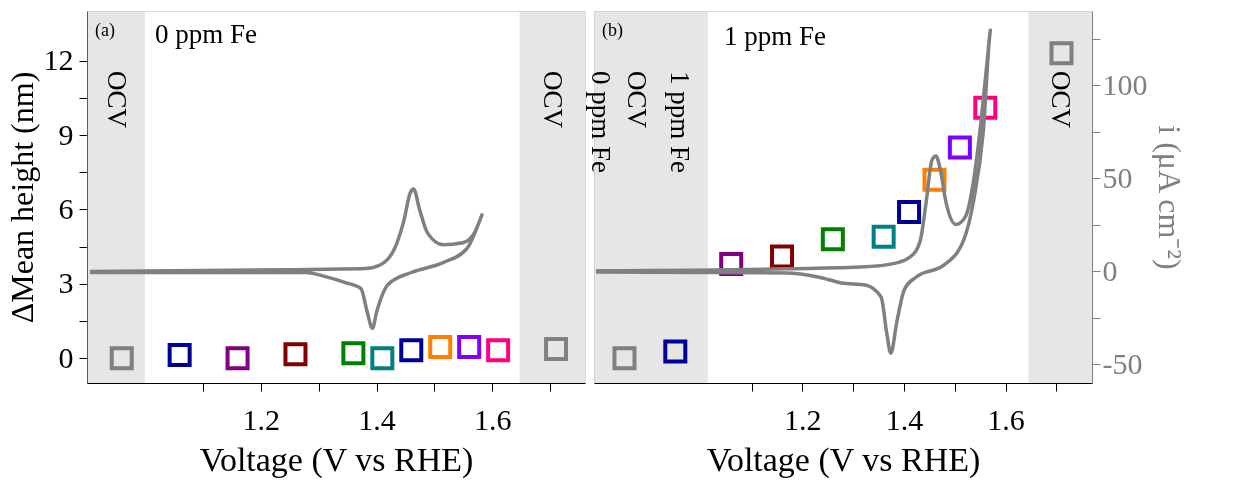 The height and width of the screenshot is (493, 1259). What do you see at coordinates (105, 30) in the screenshot?
I see `annotation: (a)` at bounding box center [105, 30].